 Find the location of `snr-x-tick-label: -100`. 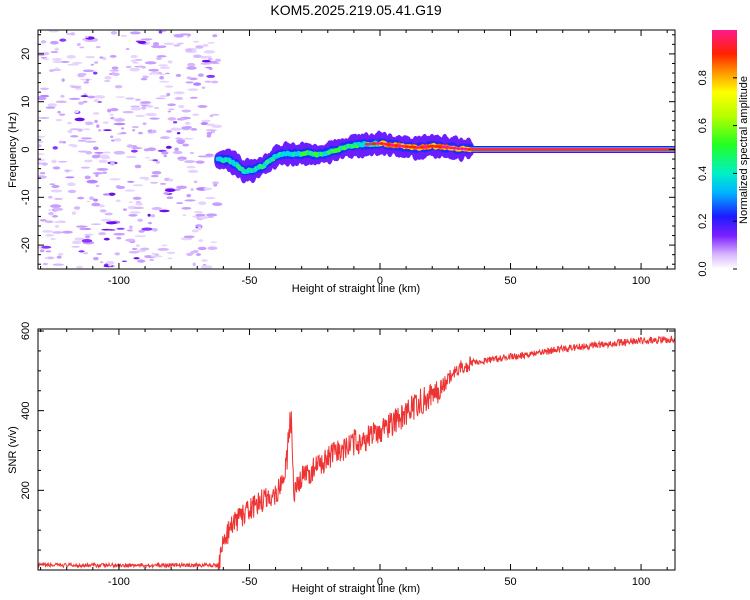

snr-x-tick-label: -100 is located at coordinates (119, 582).